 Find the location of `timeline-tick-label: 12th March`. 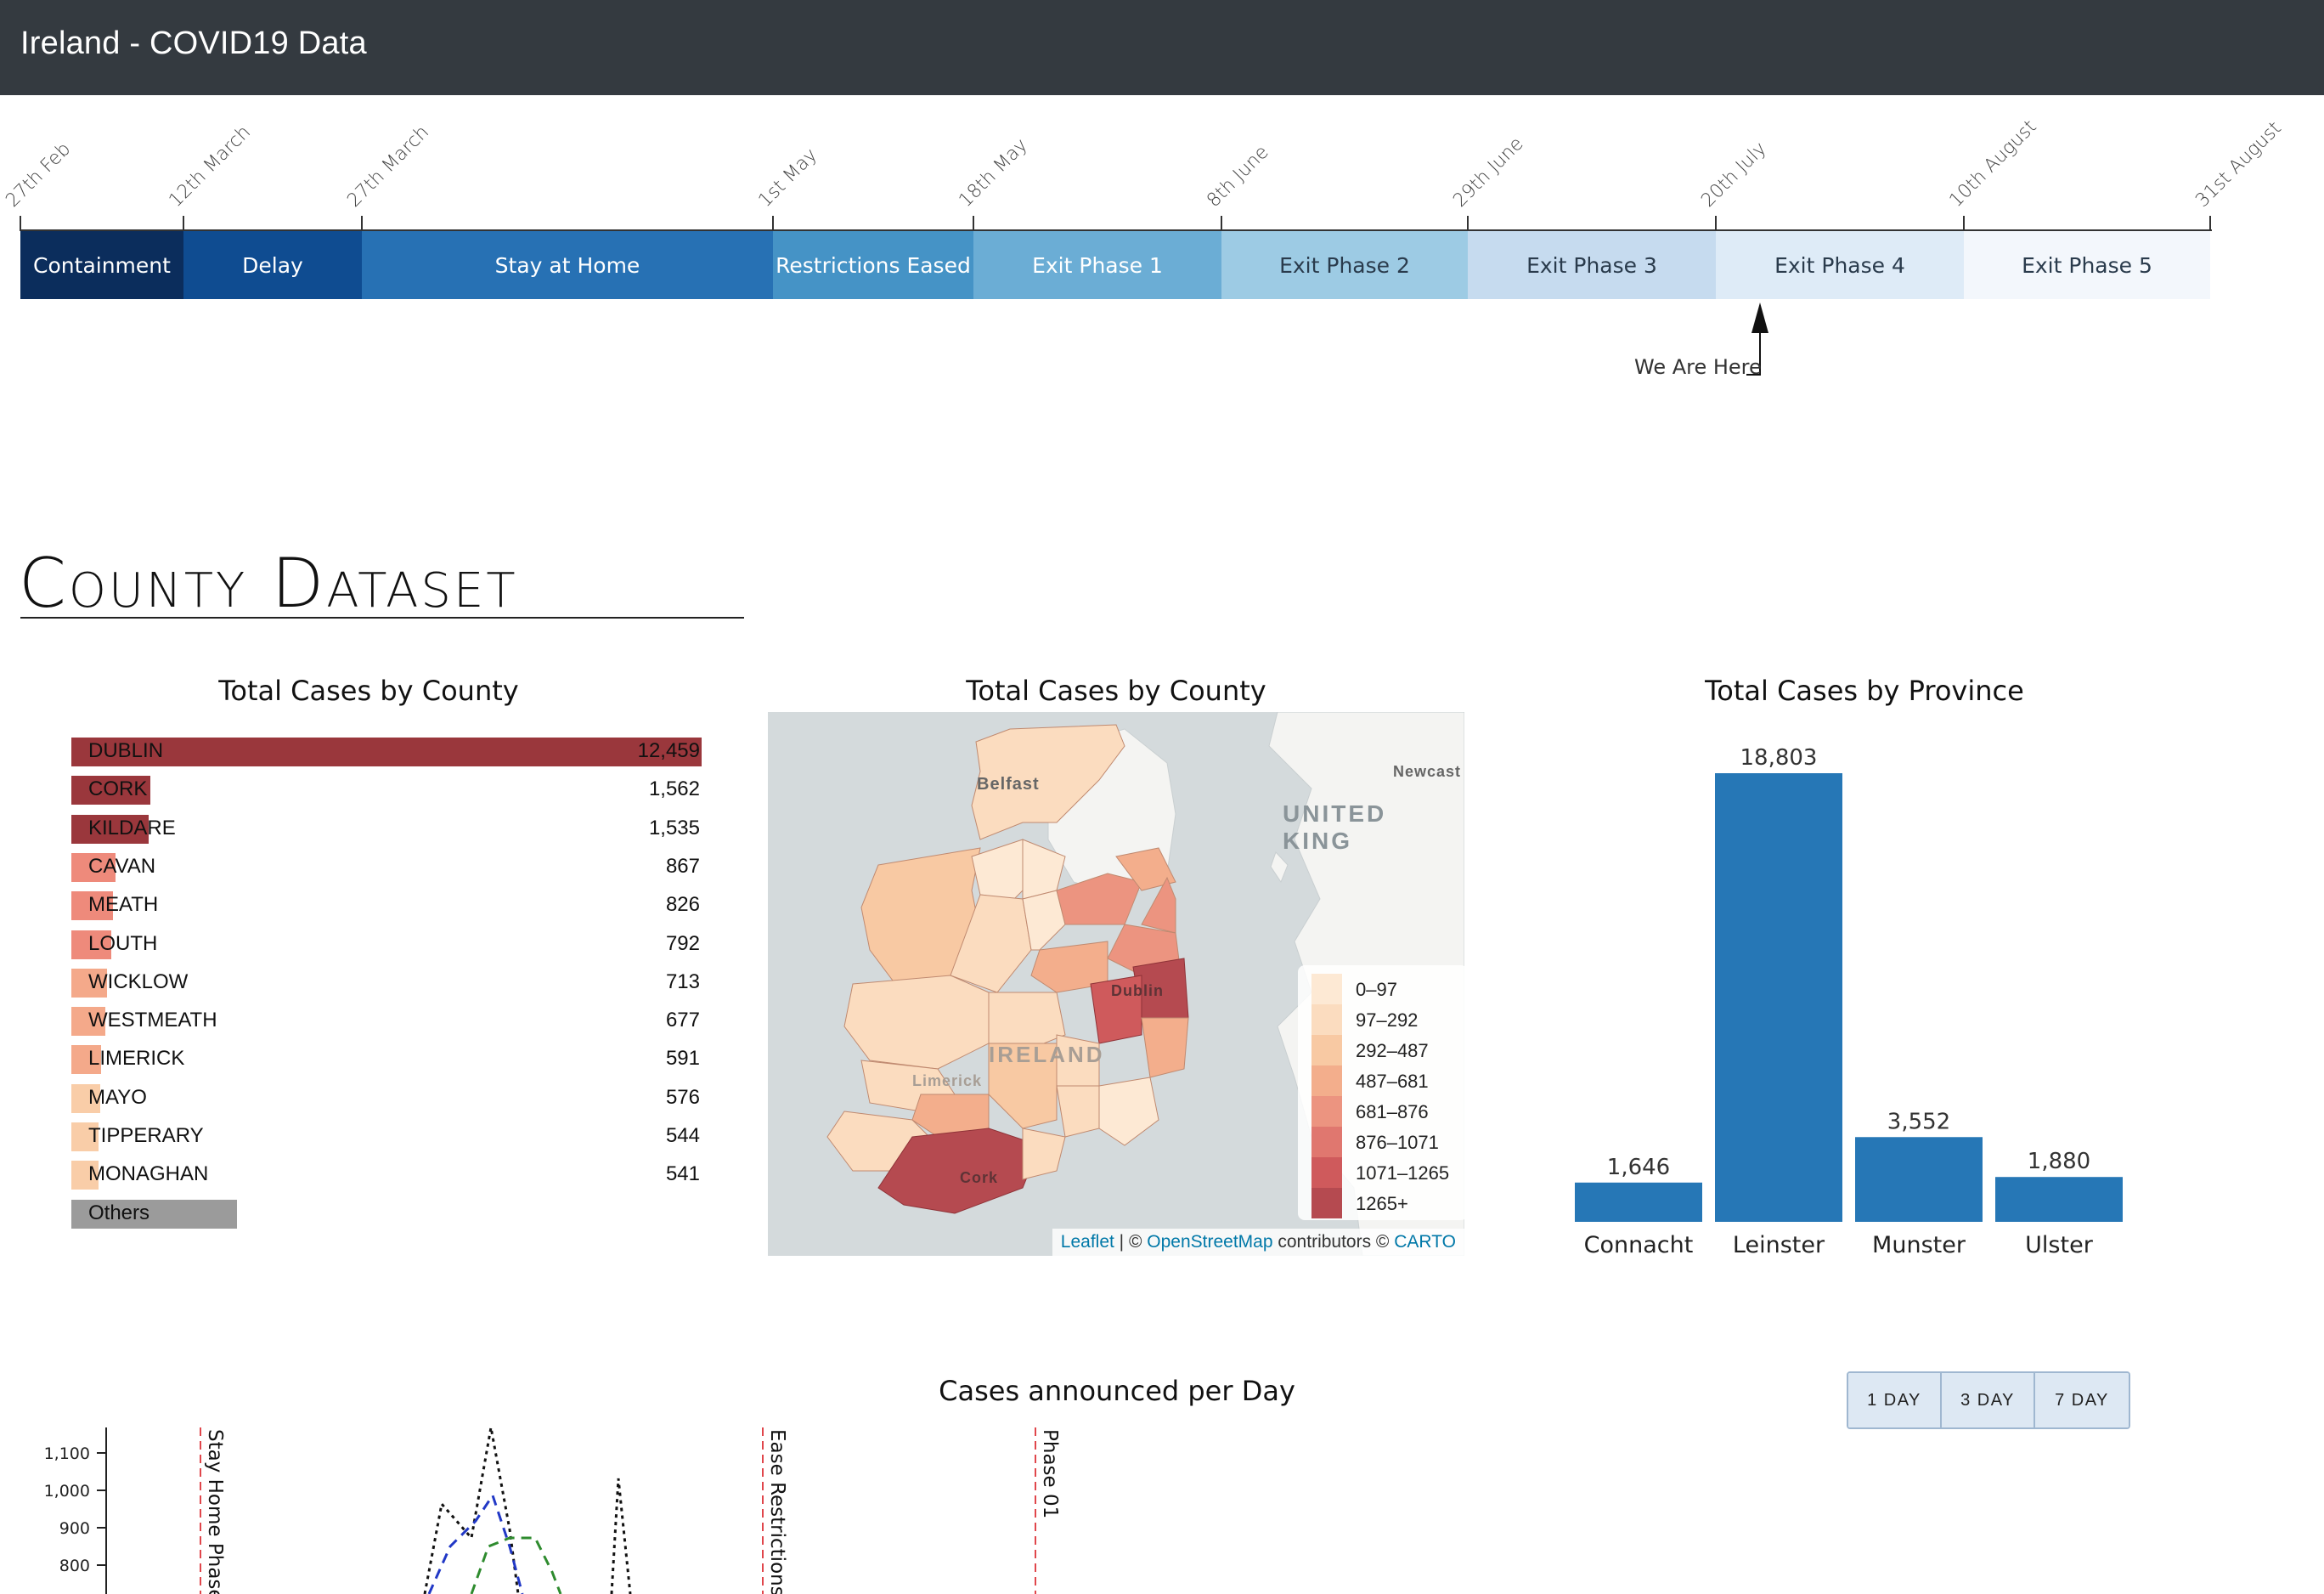

timeline-tick-label: 12th March is located at coordinates (211, 167).